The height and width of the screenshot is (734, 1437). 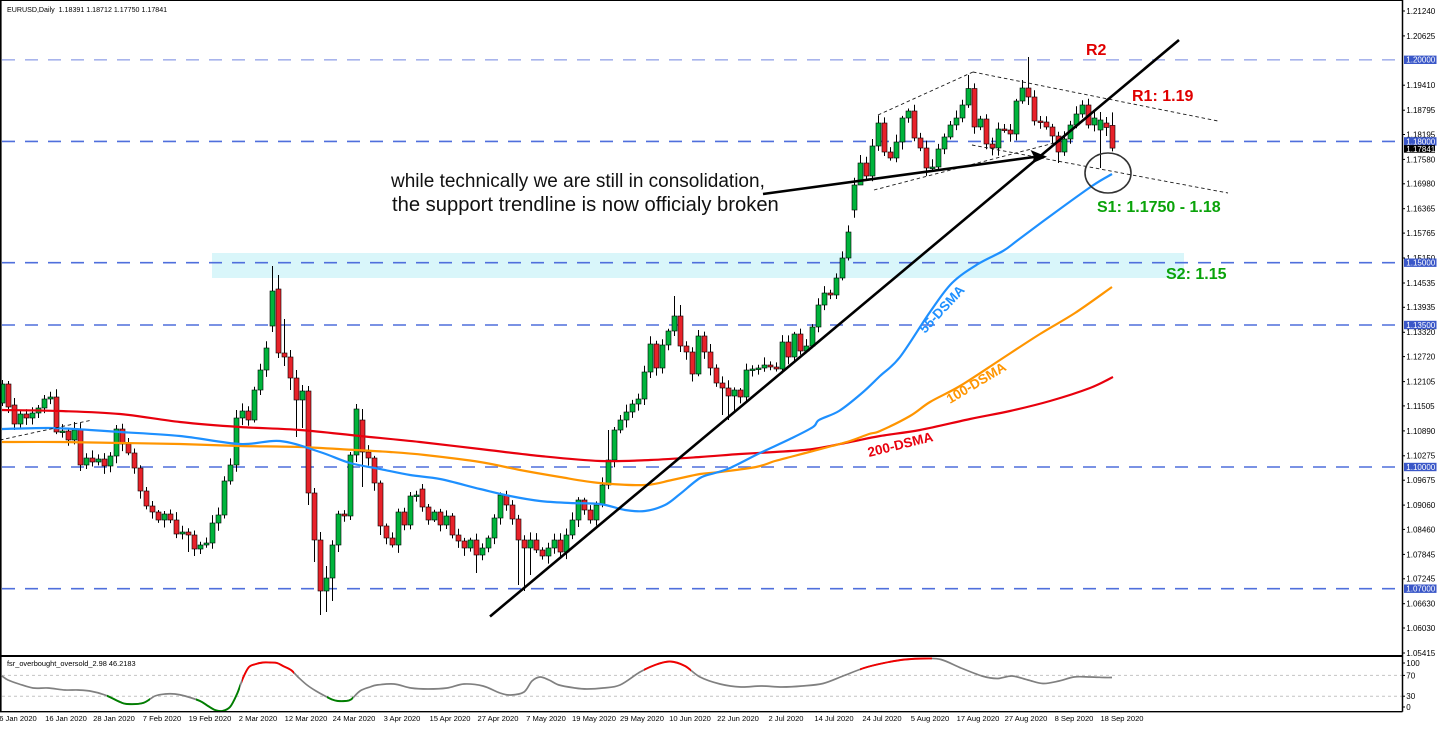 I want to click on svg-text: 1.15000, so click(x=1420, y=263).